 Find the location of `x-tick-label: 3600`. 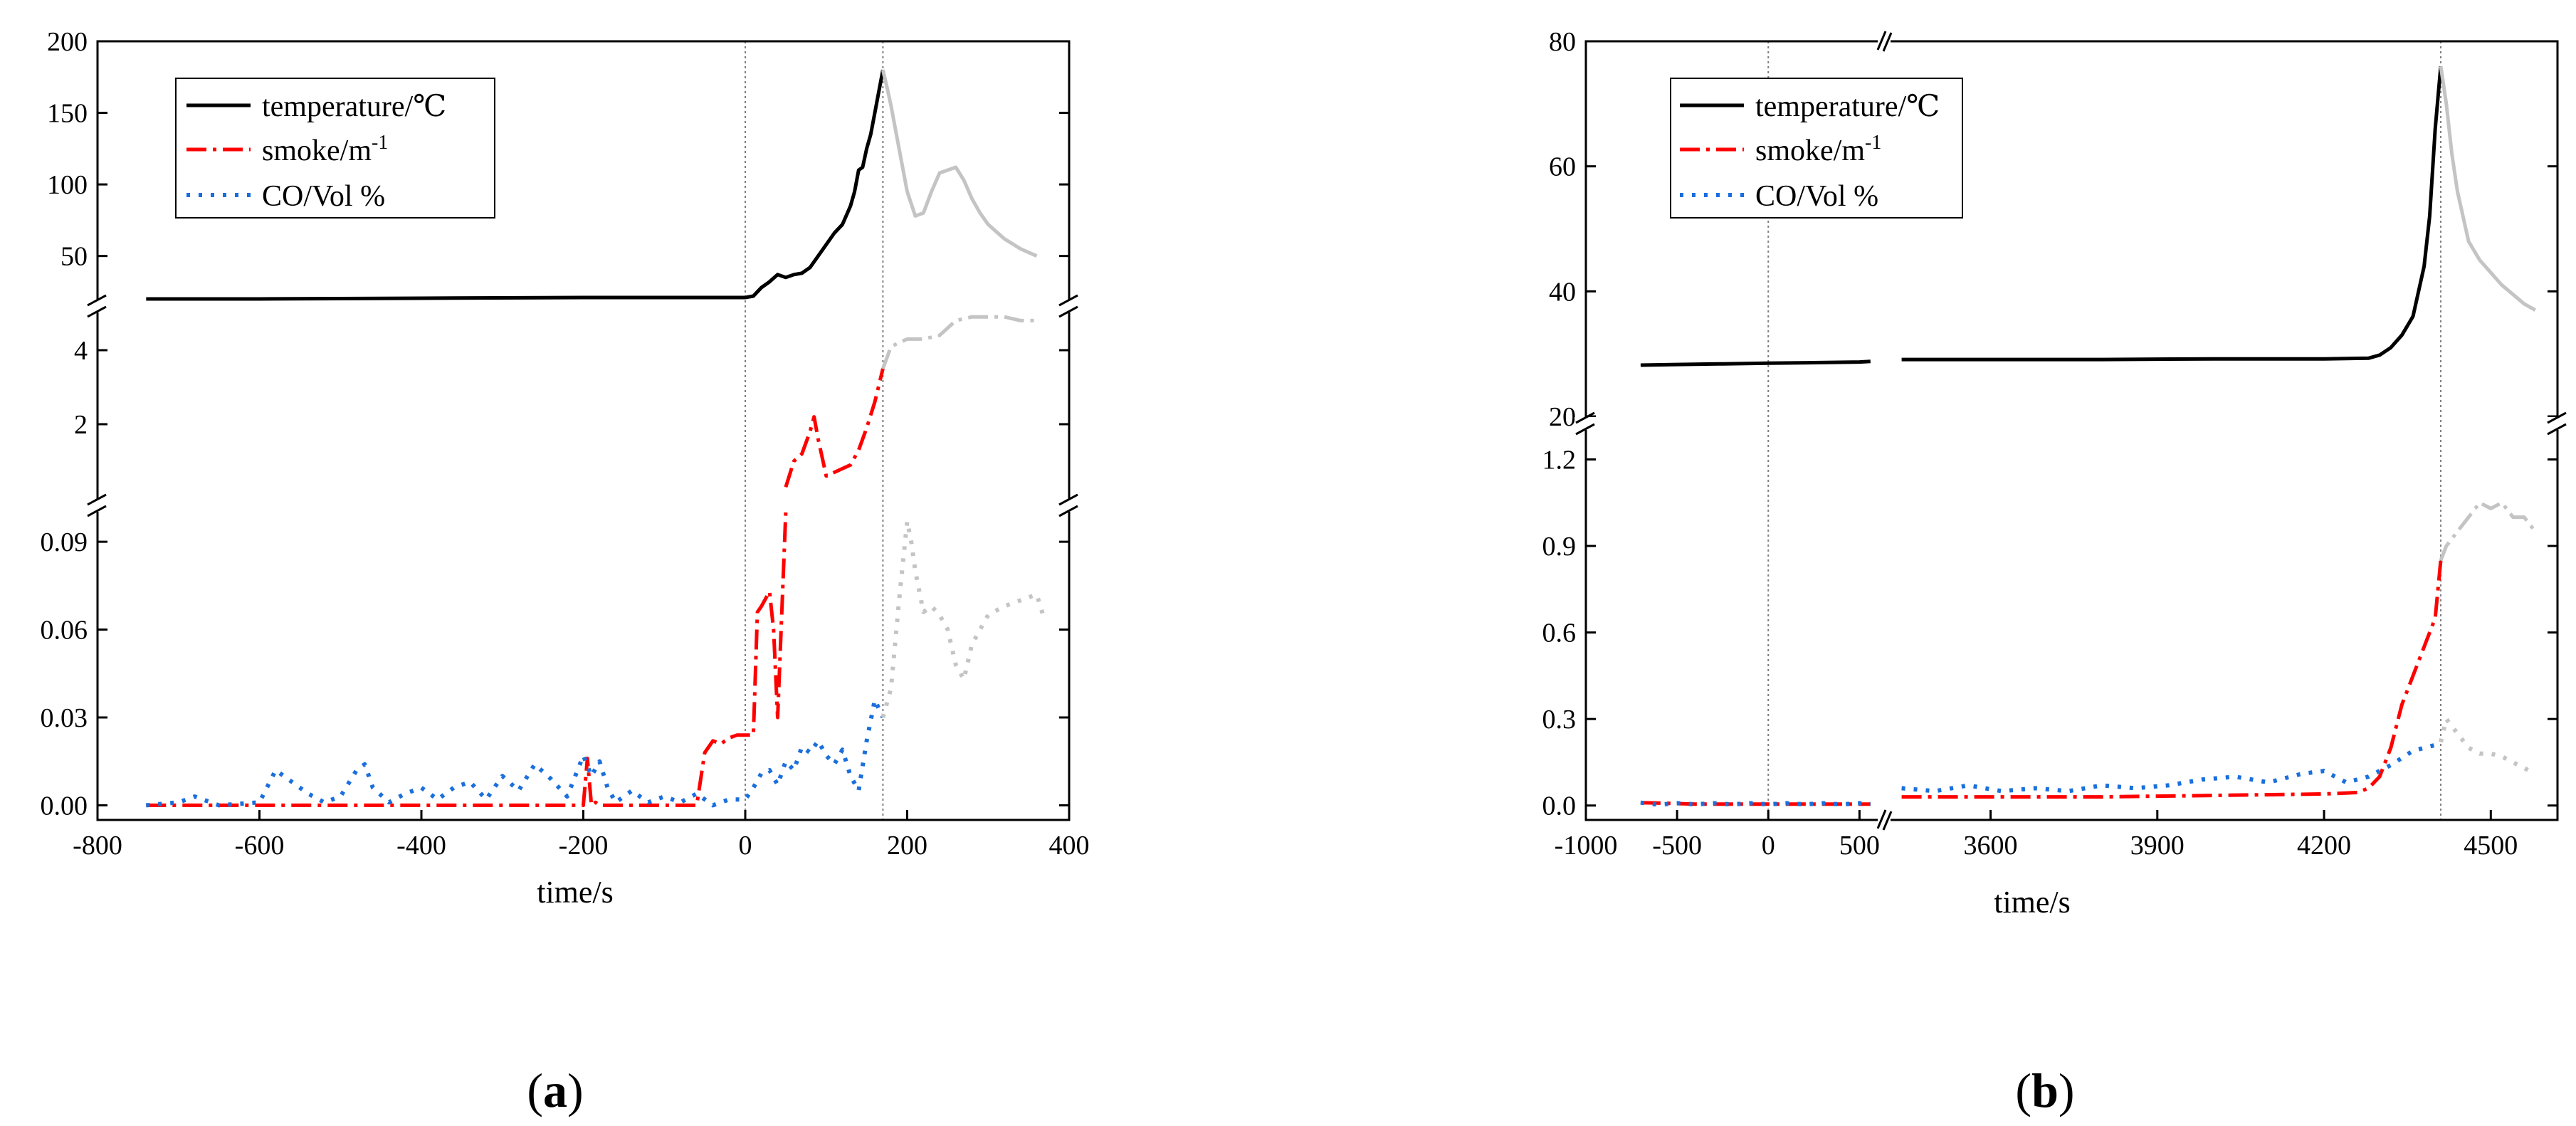

x-tick-label: 3600 is located at coordinates (1991, 846).